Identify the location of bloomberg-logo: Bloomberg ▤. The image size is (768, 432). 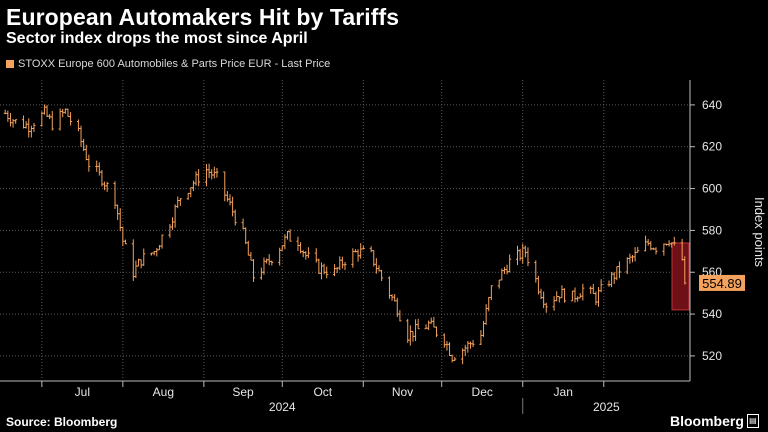
(714, 421).